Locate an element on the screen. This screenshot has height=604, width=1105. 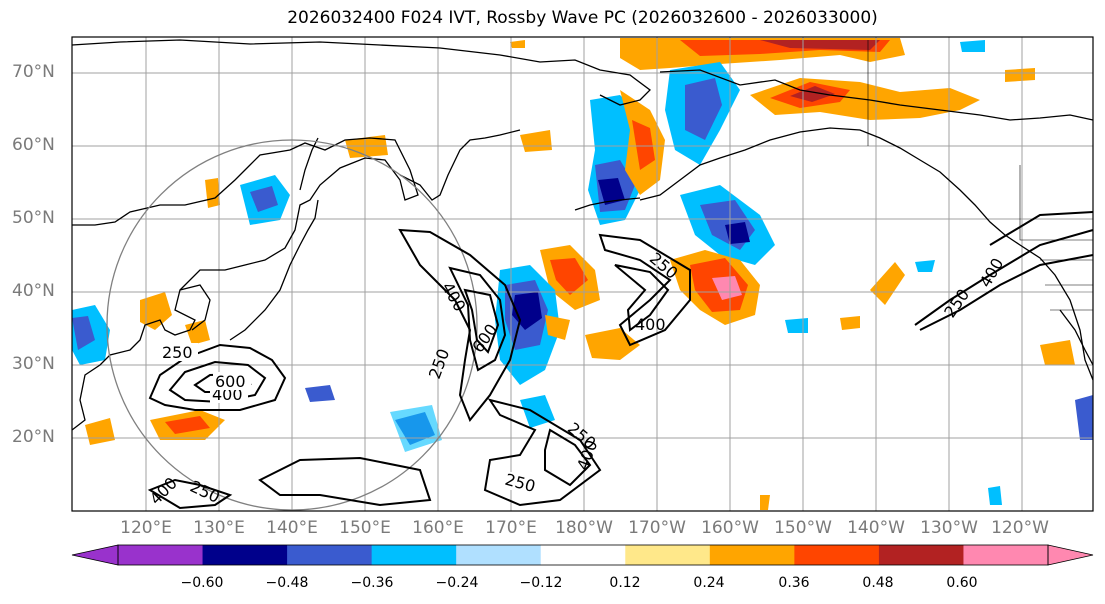
colorbar-frame is located at coordinates (583, 555).